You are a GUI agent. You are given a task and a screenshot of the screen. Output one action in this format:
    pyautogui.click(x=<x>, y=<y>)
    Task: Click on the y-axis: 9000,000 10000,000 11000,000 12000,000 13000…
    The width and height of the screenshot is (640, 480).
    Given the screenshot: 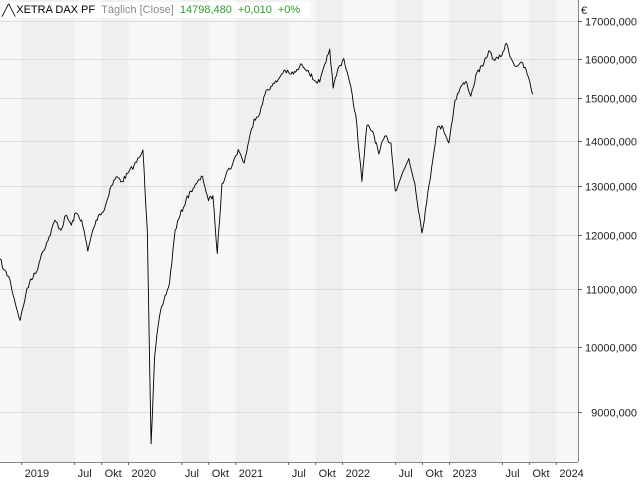 What is the action you would take?
    pyautogui.click(x=607, y=212)
    